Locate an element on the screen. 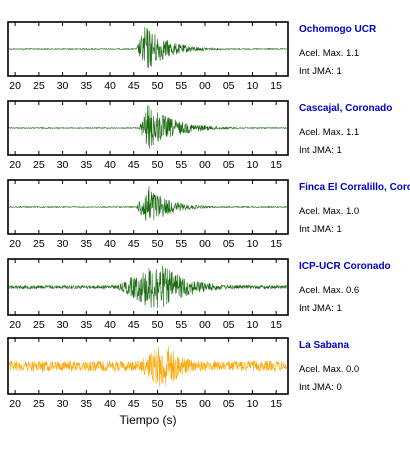 The height and width of the screenshot is (460, 410). station-name: ICP-UCR Coronado is located at coordinates (345, 266).